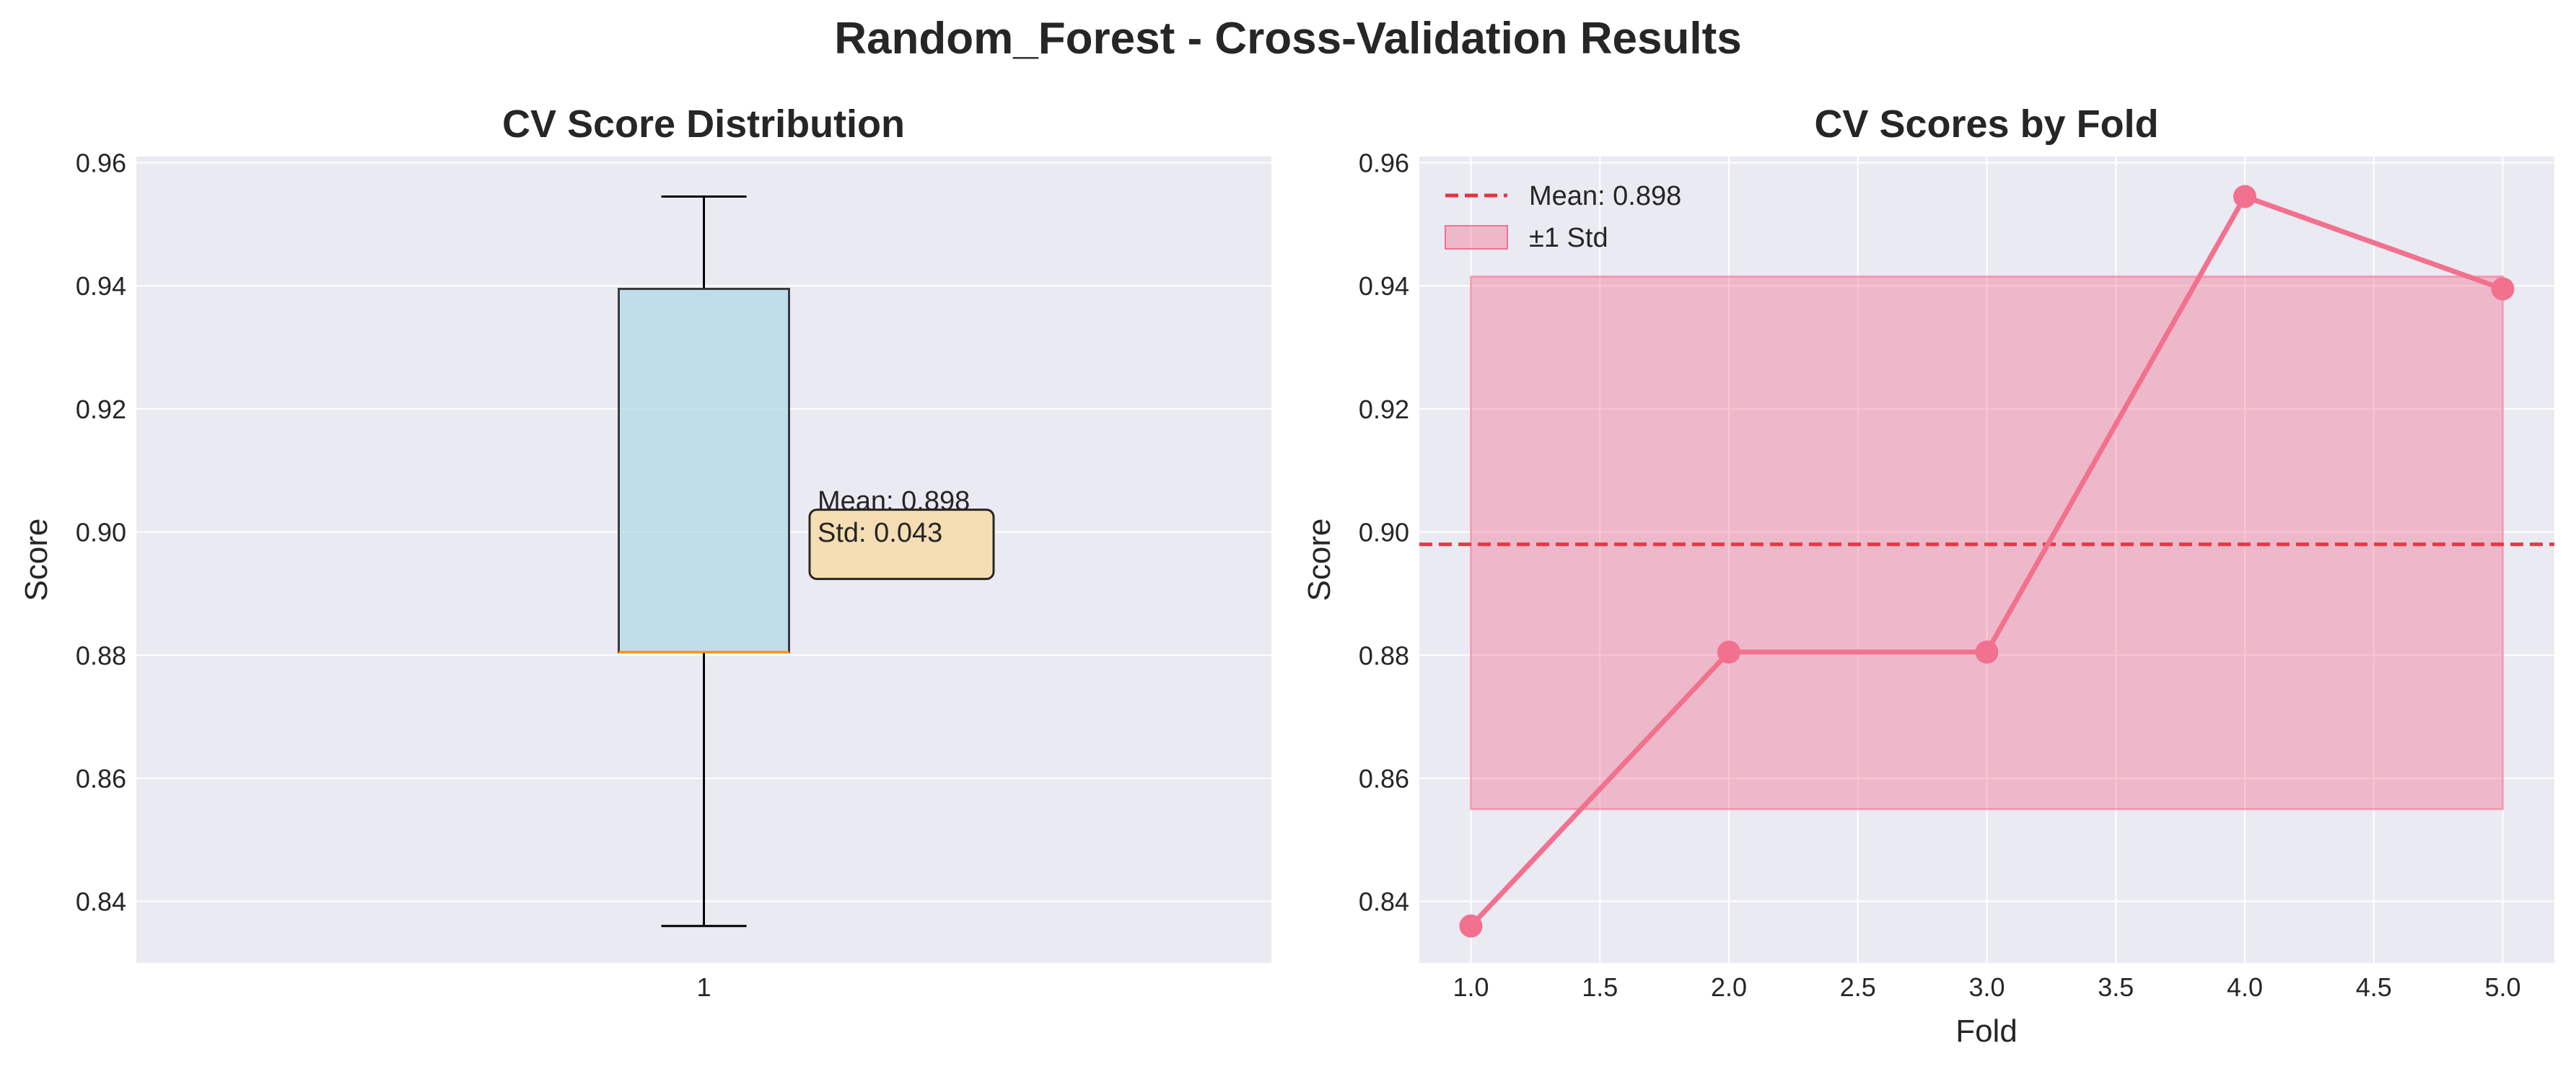  Describe the element at coordinates (880, 533) in the screenshot. I see `stats-annotation-std: Std: 0.043` at that location.